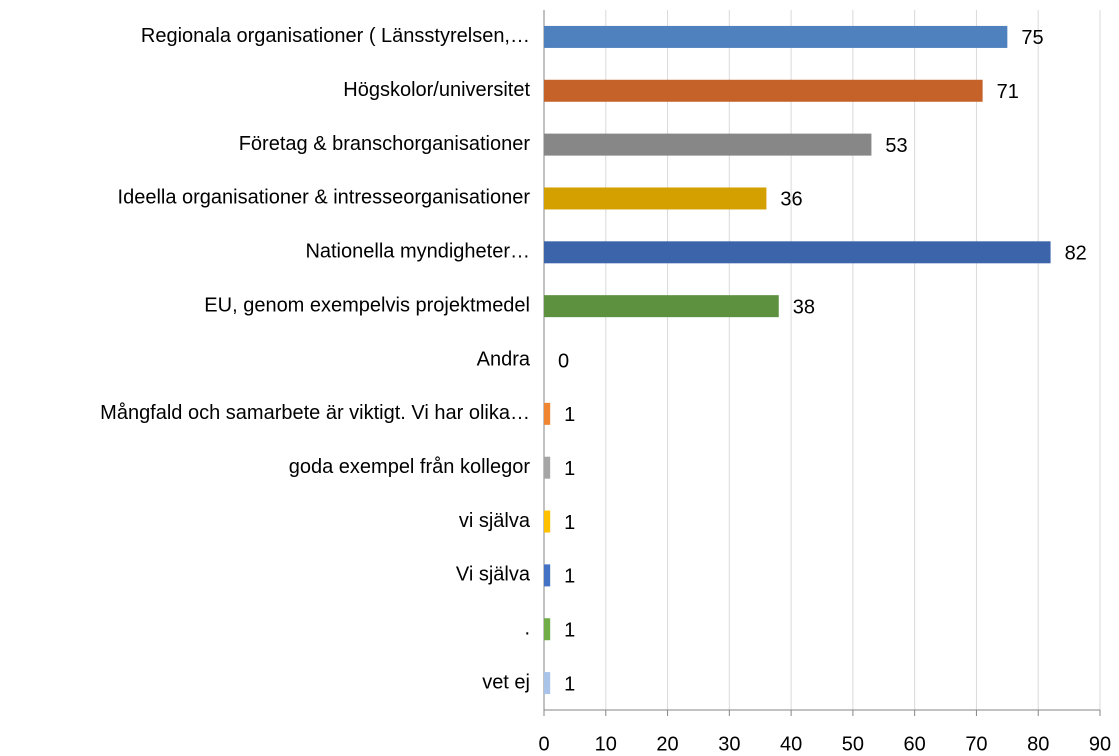  I want to click on y-tick-label: Vi själva, so click(493, 575).